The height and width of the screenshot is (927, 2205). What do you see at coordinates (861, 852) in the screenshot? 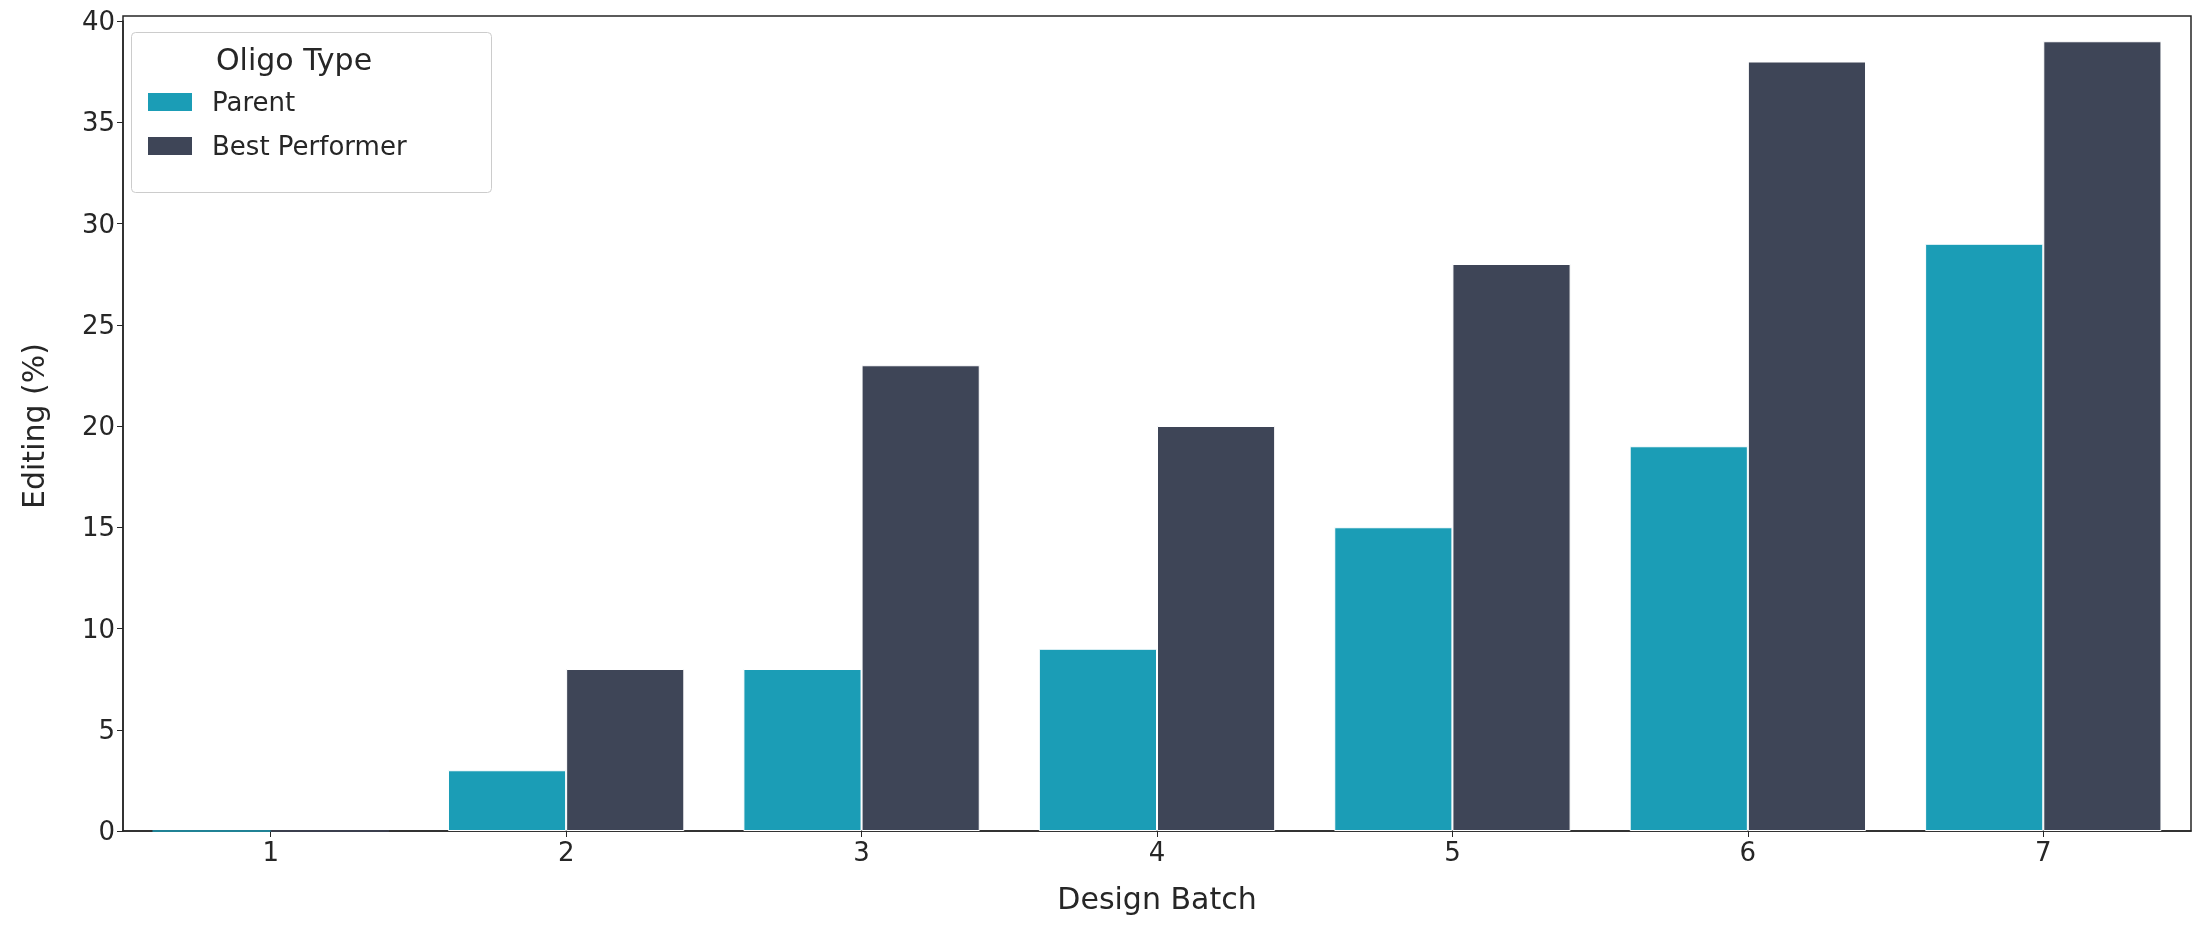
I see `x-tick-label: 3` at bounding box center [861, 852].